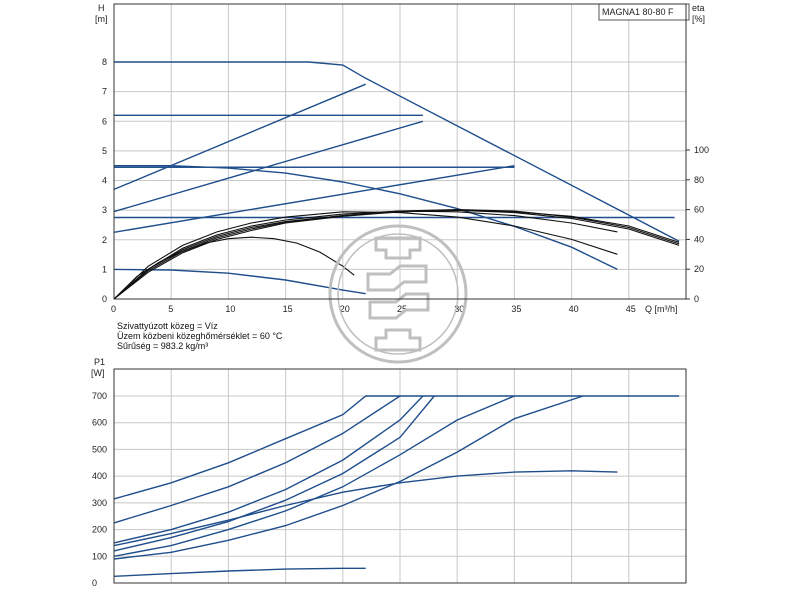  I want to click on eta-tick-label: 20, so click(699, 269).